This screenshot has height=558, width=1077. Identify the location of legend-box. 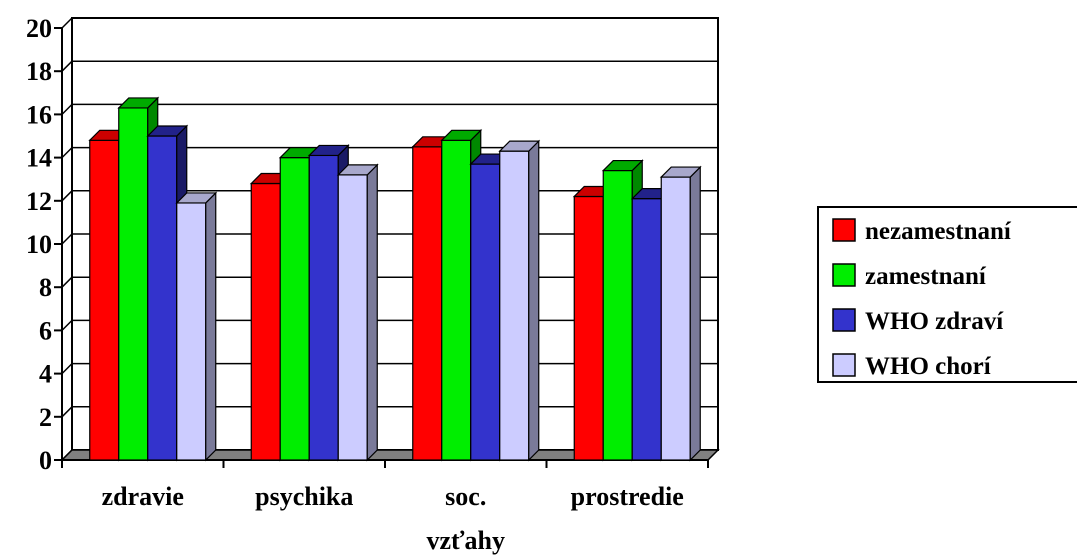
(947, 294).